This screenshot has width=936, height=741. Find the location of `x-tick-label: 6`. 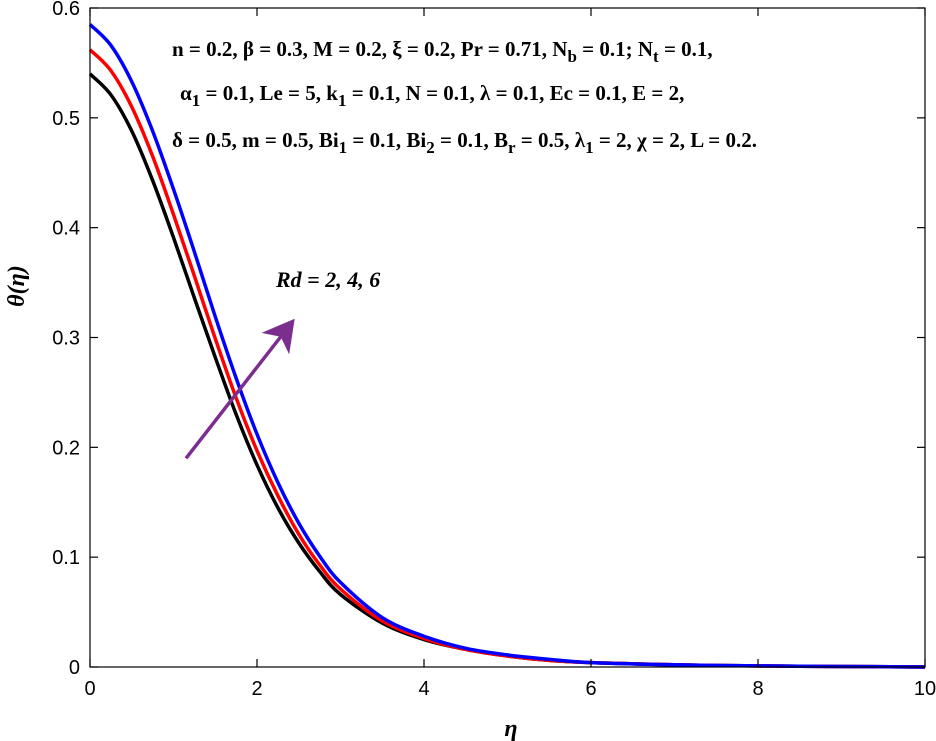

x-tick-label: 6 is located at coordinates (590, 689).